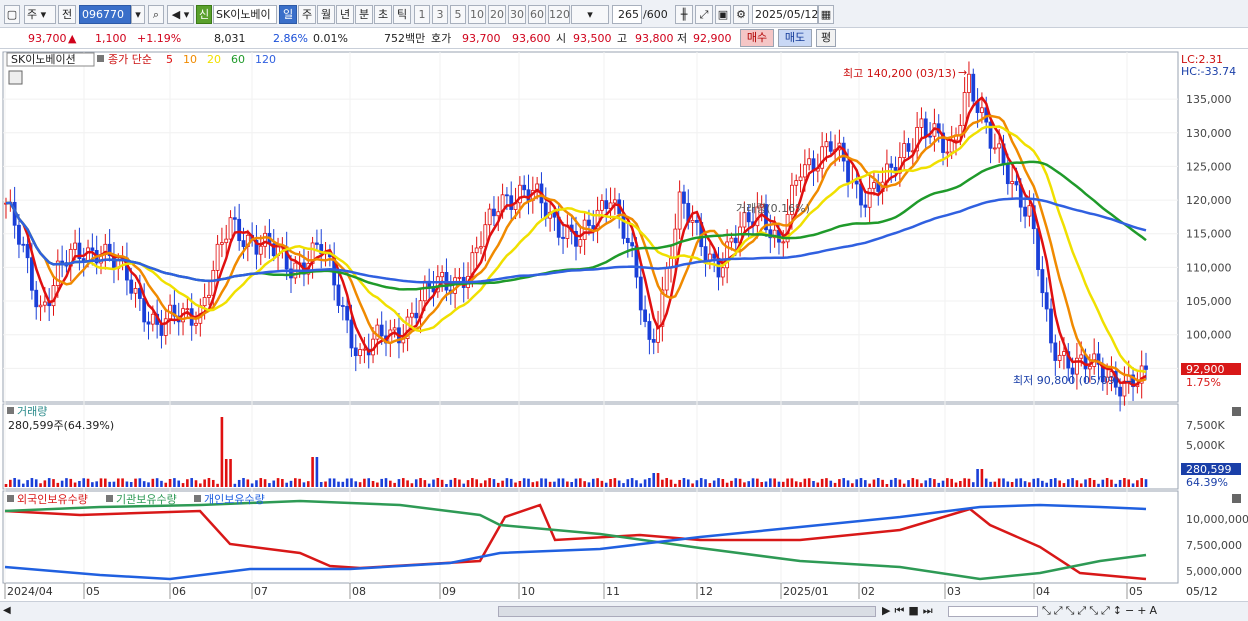 The width and height of the screenshot is (1248, 621). What do you see at coordinates (559, 14) in the screenshot?
I see `interval-button-7: 120` at bounding box center [559, 14].